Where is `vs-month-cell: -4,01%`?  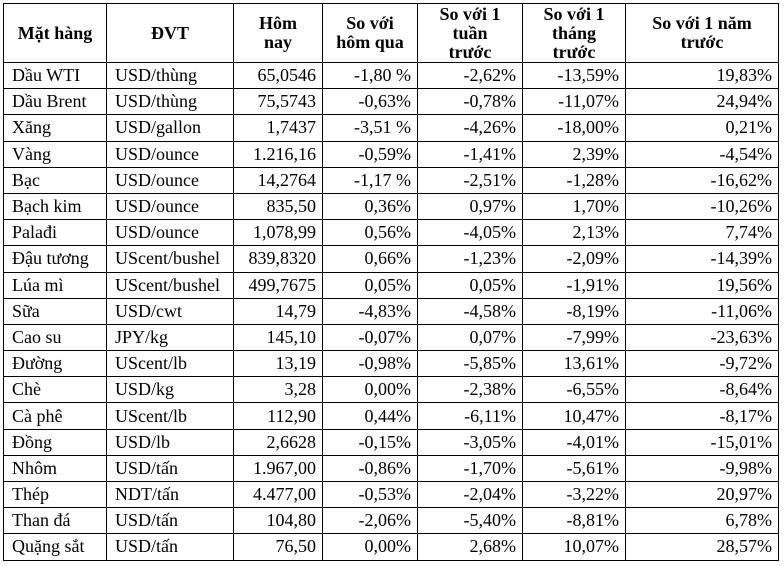 vs-month-cell: -4,01% is located at coordinates (574, 442).